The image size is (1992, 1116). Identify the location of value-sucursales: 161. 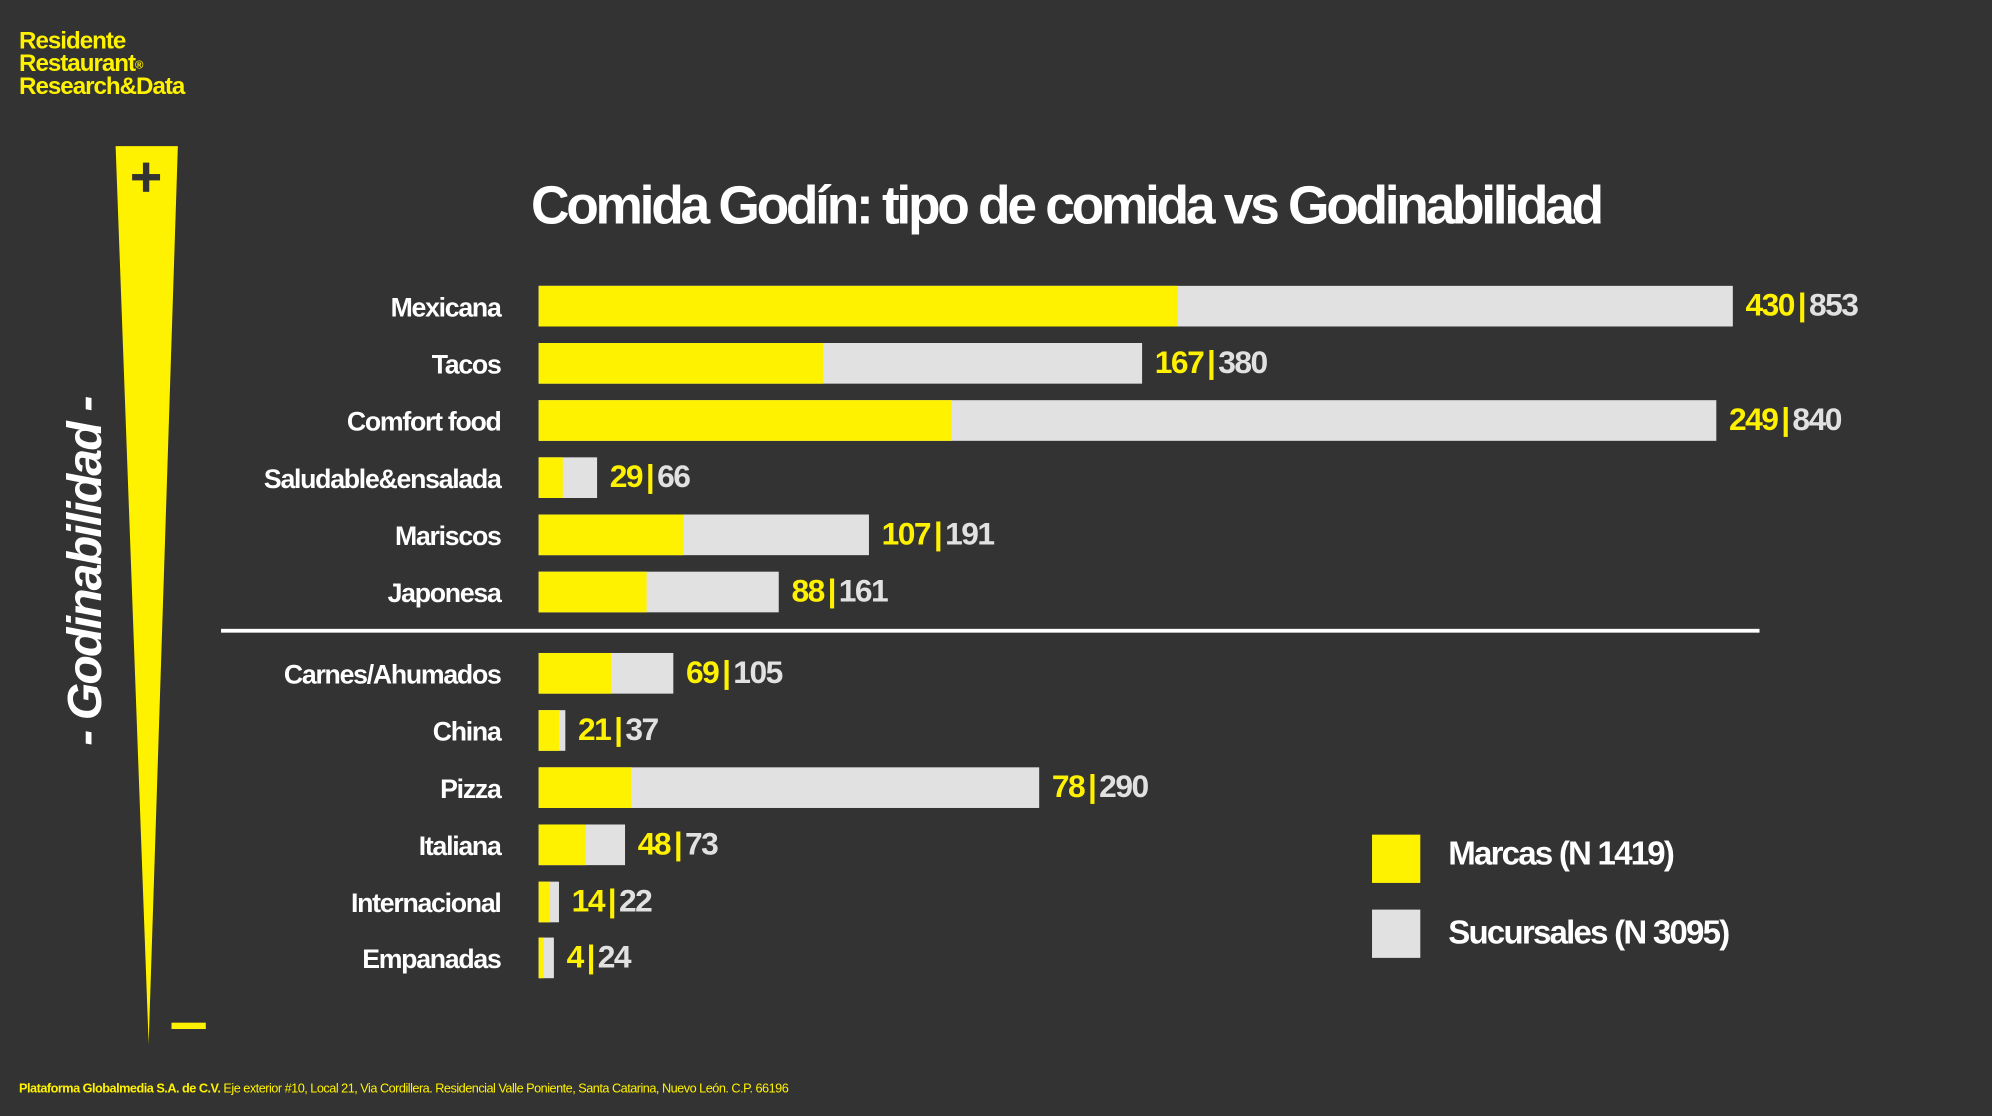
(863, 591).